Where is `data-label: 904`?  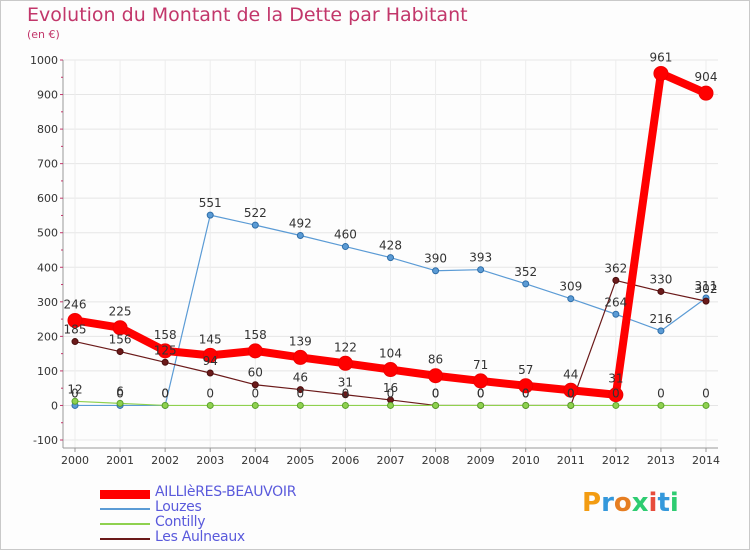 data-label: 904 is located at coordinates (706, 77).